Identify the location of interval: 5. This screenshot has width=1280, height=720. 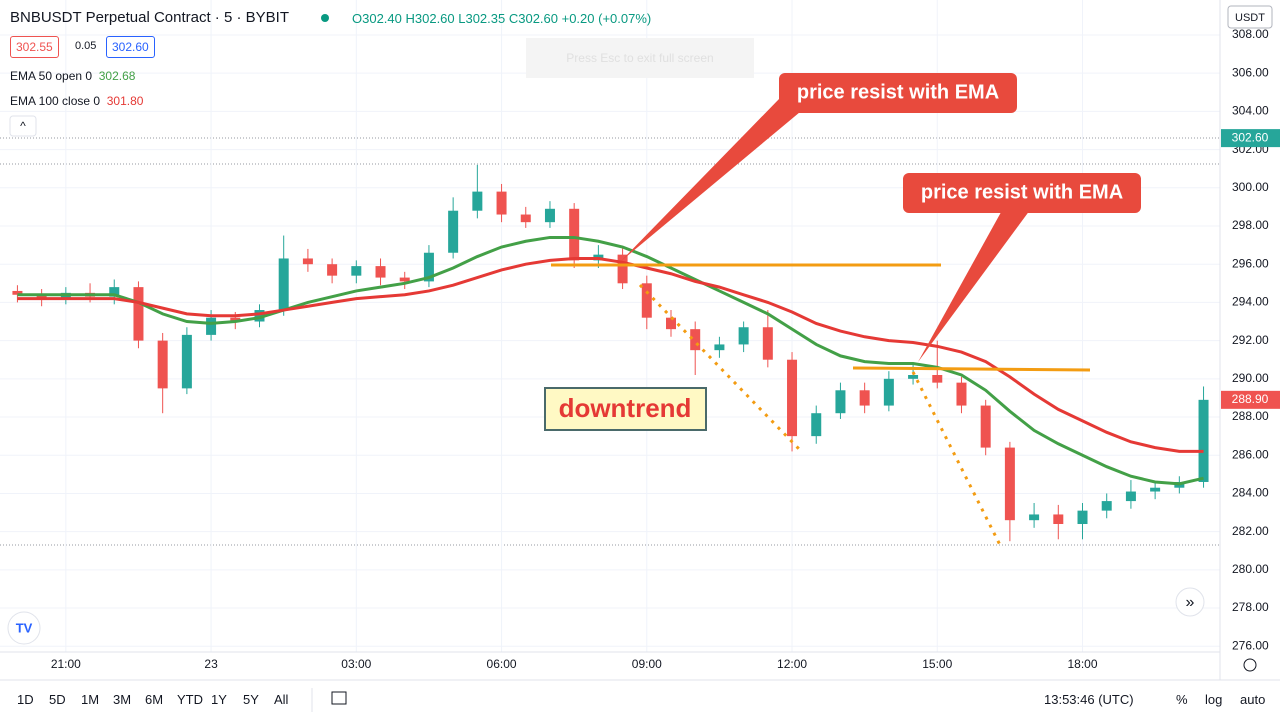
(228, 17).